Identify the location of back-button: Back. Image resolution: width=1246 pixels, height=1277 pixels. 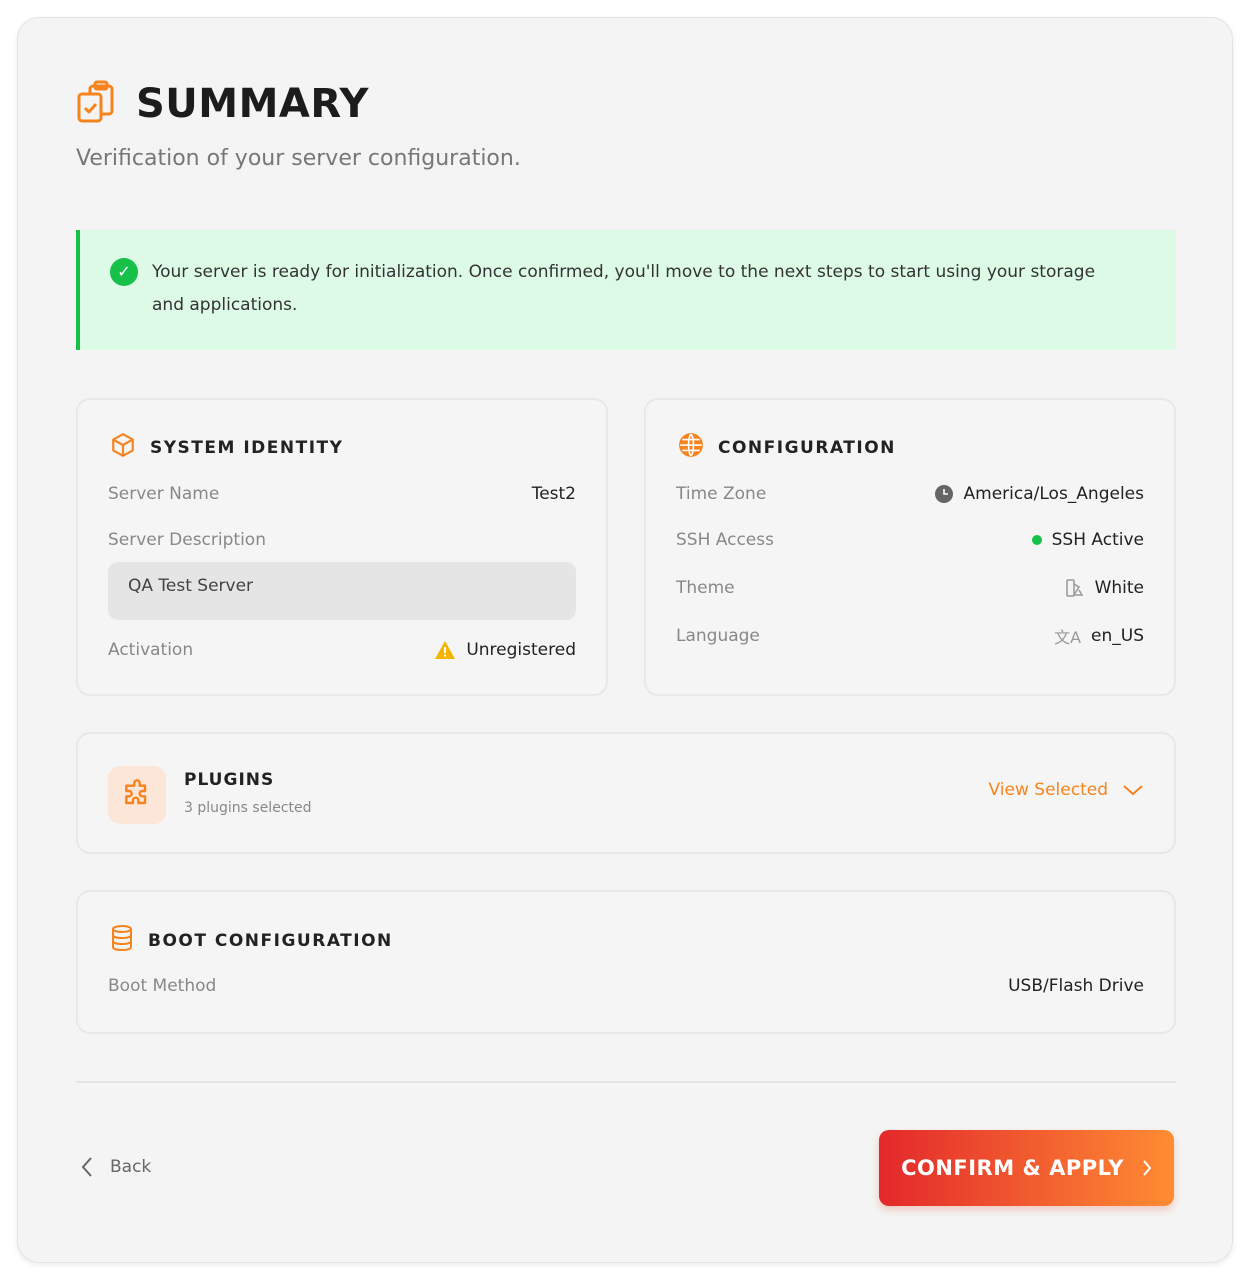
(115, 1167).